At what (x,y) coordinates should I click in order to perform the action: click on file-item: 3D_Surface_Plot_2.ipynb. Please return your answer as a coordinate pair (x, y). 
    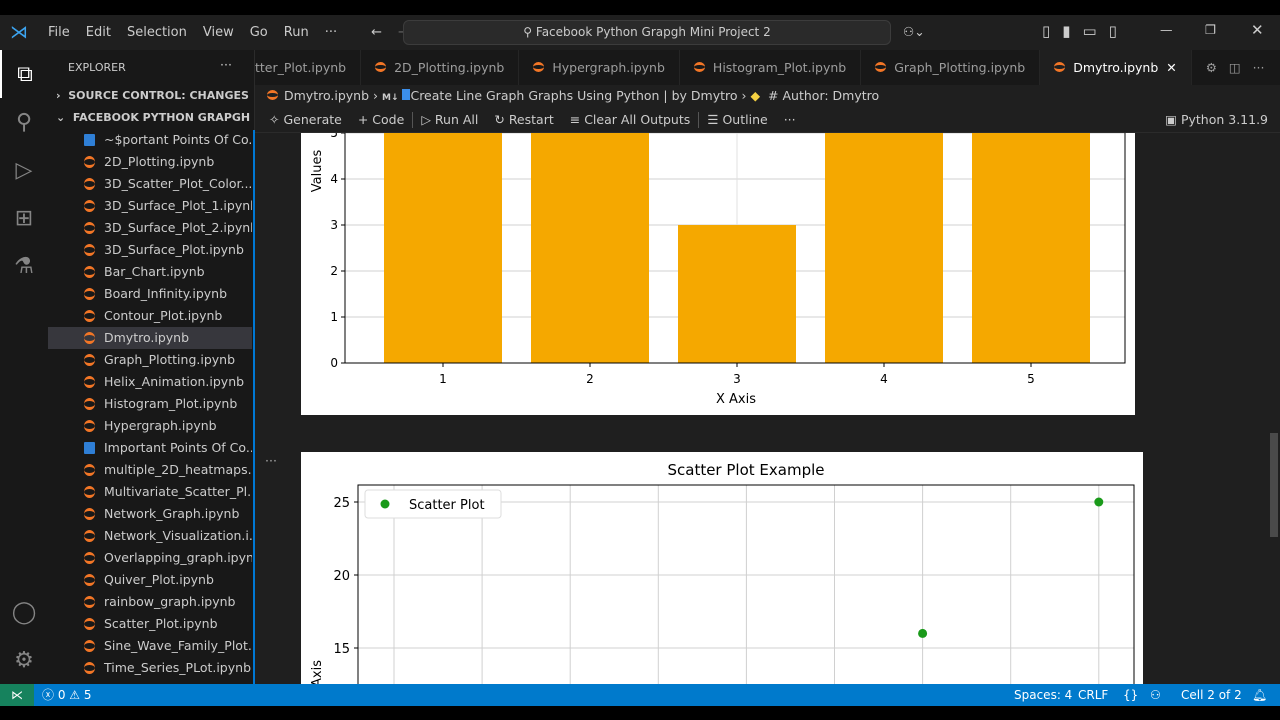
    Looking at the image, I should click on (150, 228).